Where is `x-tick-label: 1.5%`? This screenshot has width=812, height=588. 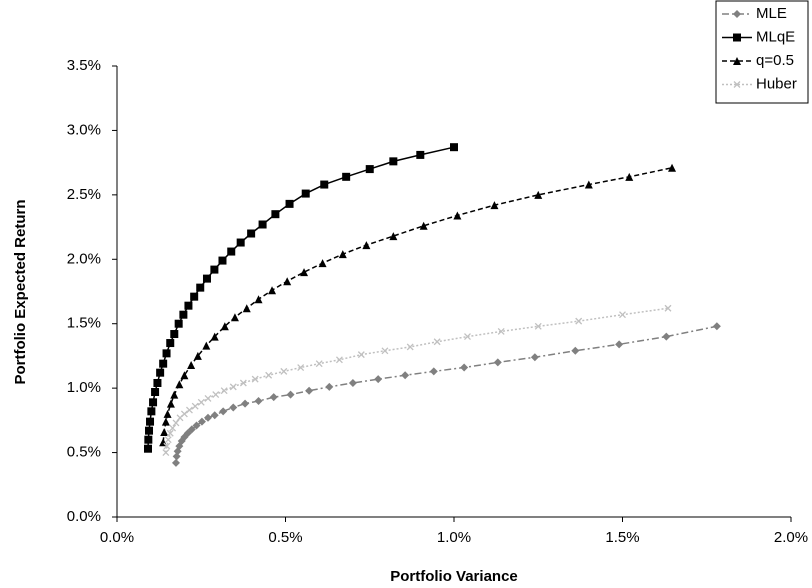
x-tick-label: 1.5% is located at coordinates (622, 537).